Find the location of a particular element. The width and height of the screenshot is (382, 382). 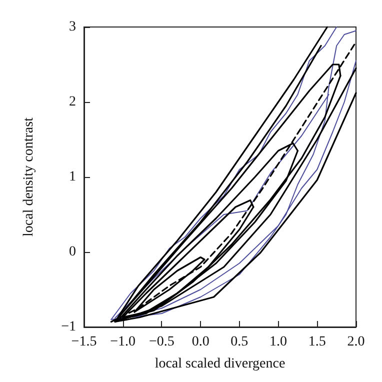

x-tick-label: 2.0 is located at coordinates (356, 342).